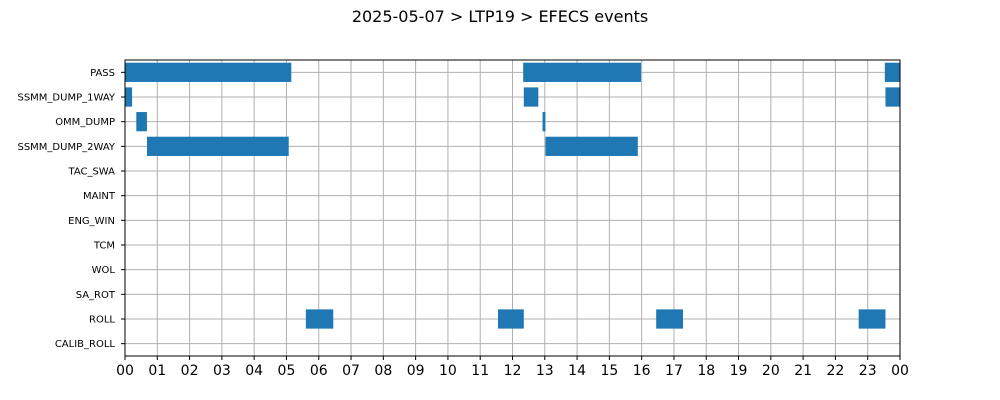 The height and width of the screenshot is (400, 1000). What do you see at coordinates (351, 371) in the screenshot?
I see `x-tick-label: 07` at bounding box center [351, 371].